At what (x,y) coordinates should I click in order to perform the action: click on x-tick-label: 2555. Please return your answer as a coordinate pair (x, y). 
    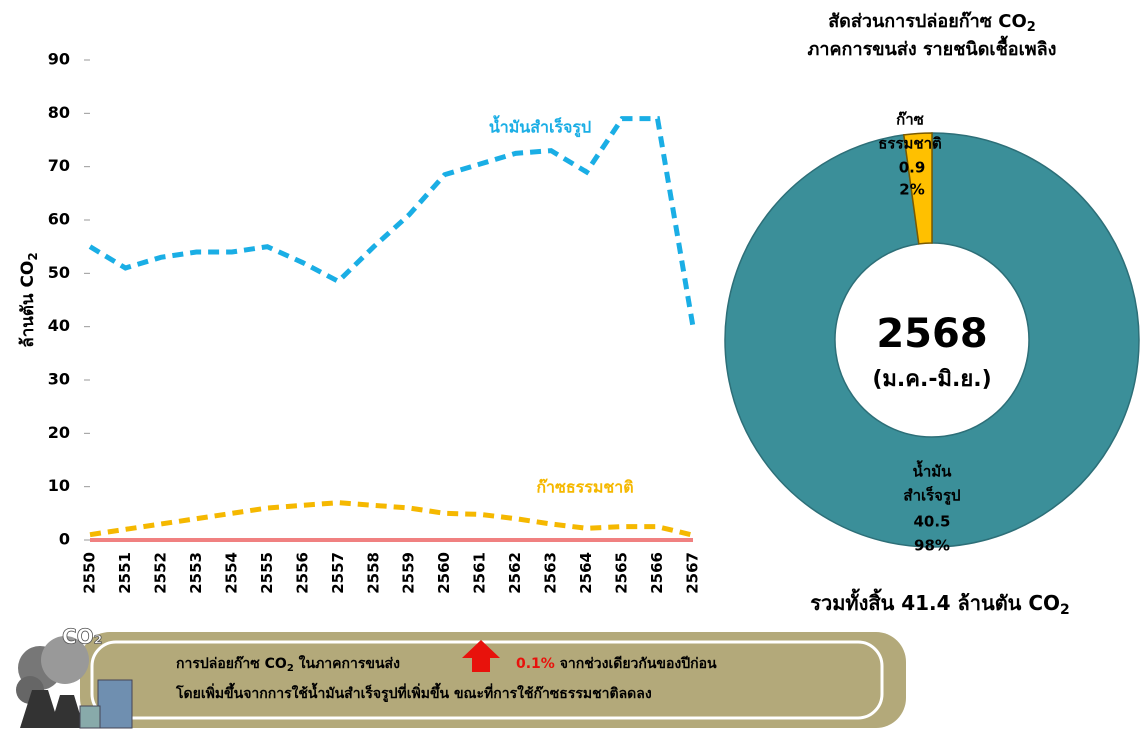
    Looking at the image, I should click on (267, 573).